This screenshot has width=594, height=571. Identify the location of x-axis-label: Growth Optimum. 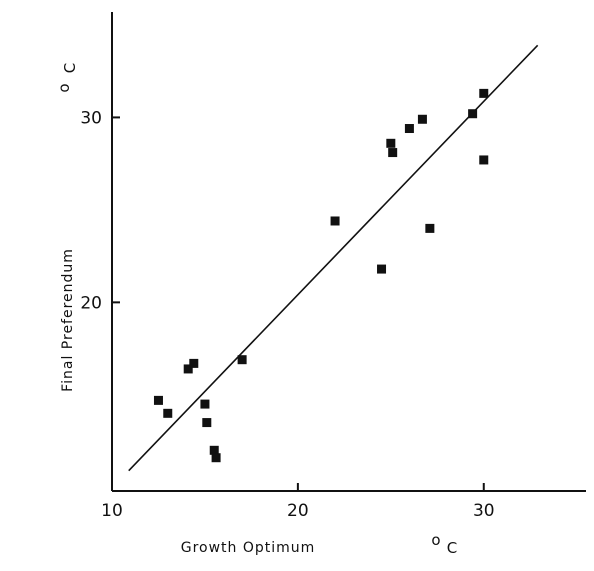
(248, 548).